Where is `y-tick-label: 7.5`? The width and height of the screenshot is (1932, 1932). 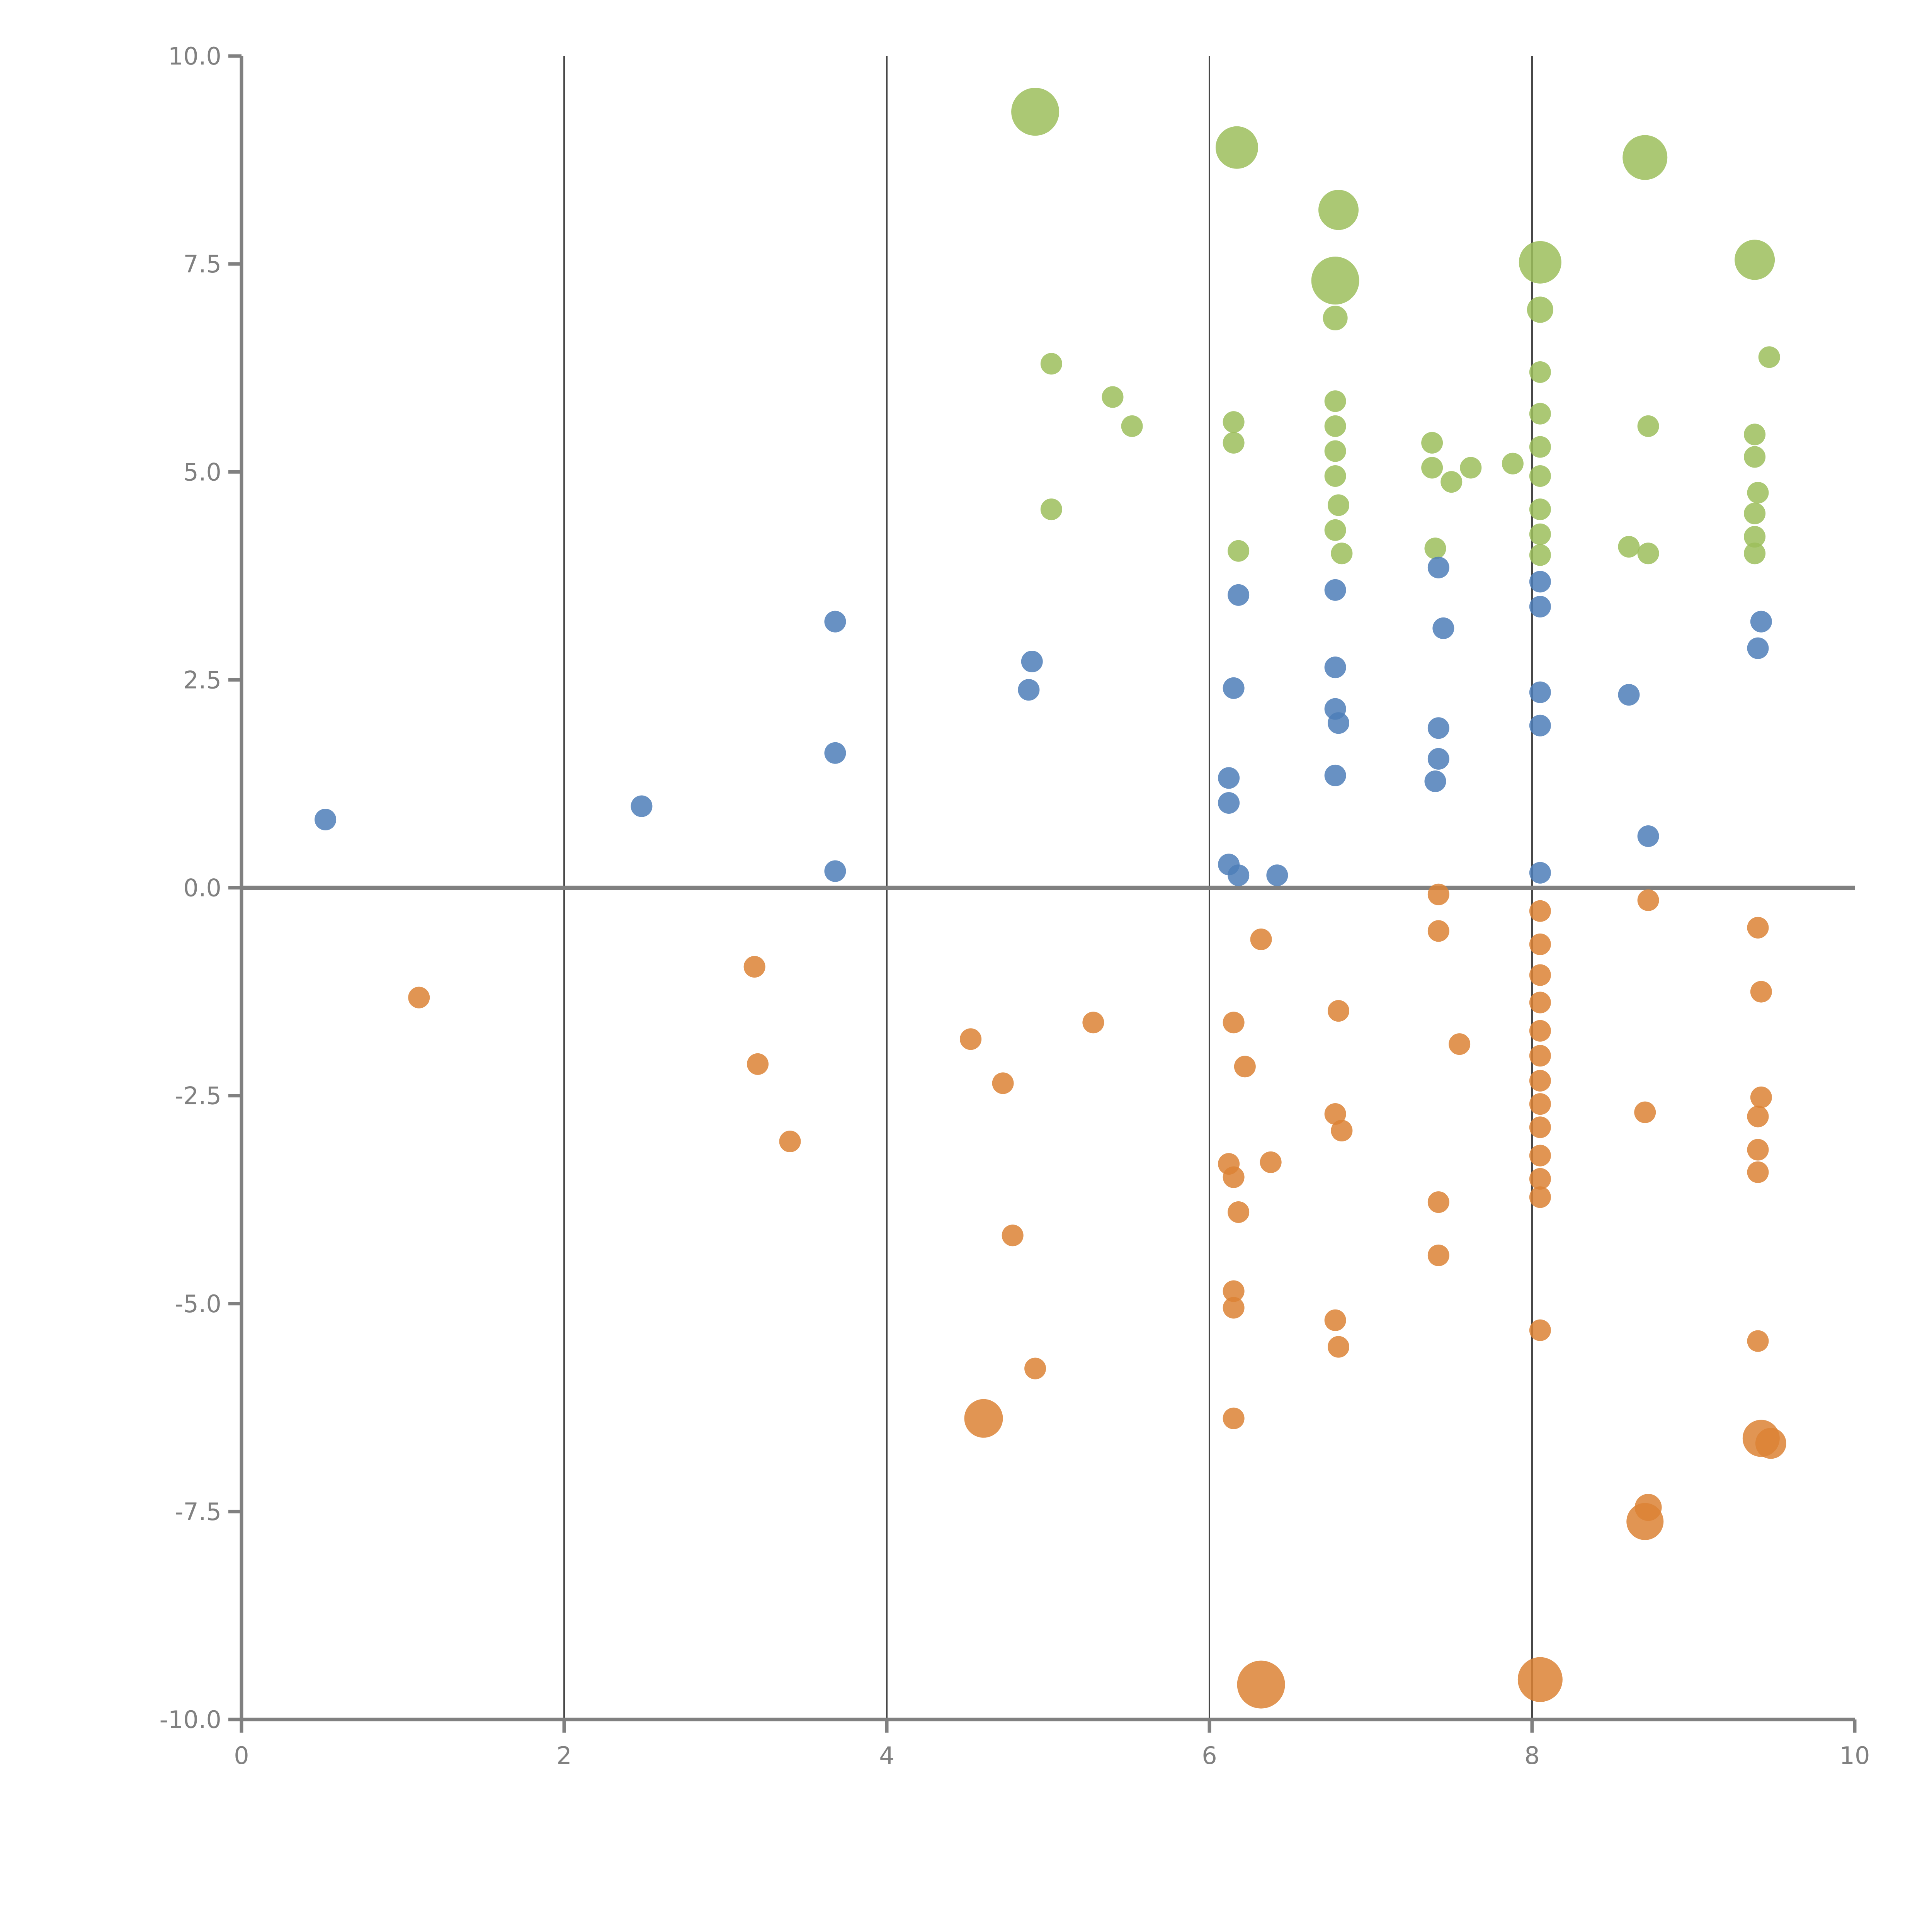
y-tick-label: 7.5 is located at coordinates (202, 264).